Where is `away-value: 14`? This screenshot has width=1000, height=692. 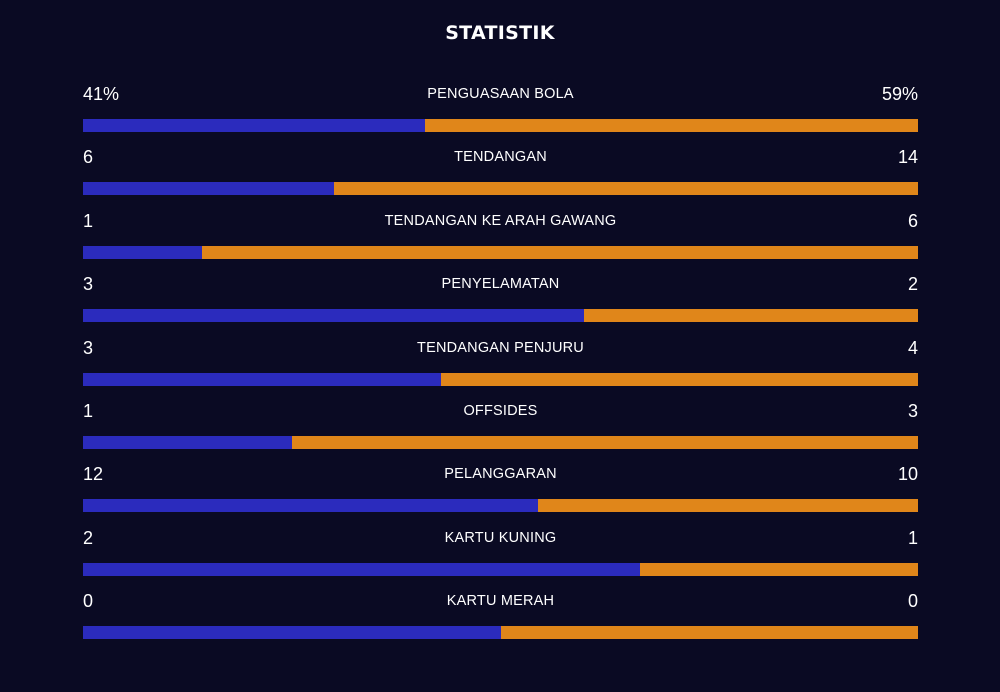
away-value: 14 is located at coordinates (907, 157).